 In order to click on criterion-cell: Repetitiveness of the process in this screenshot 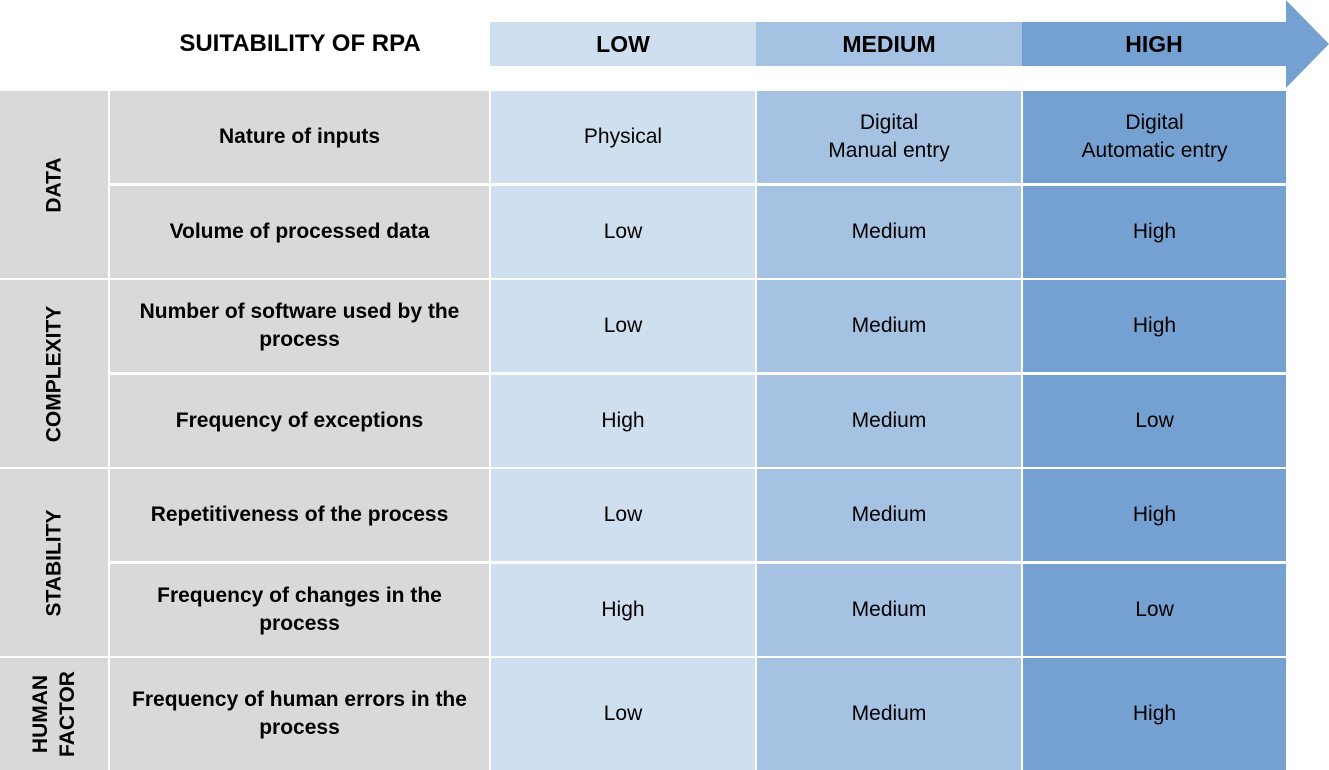, I will do `click(299, 515)`.